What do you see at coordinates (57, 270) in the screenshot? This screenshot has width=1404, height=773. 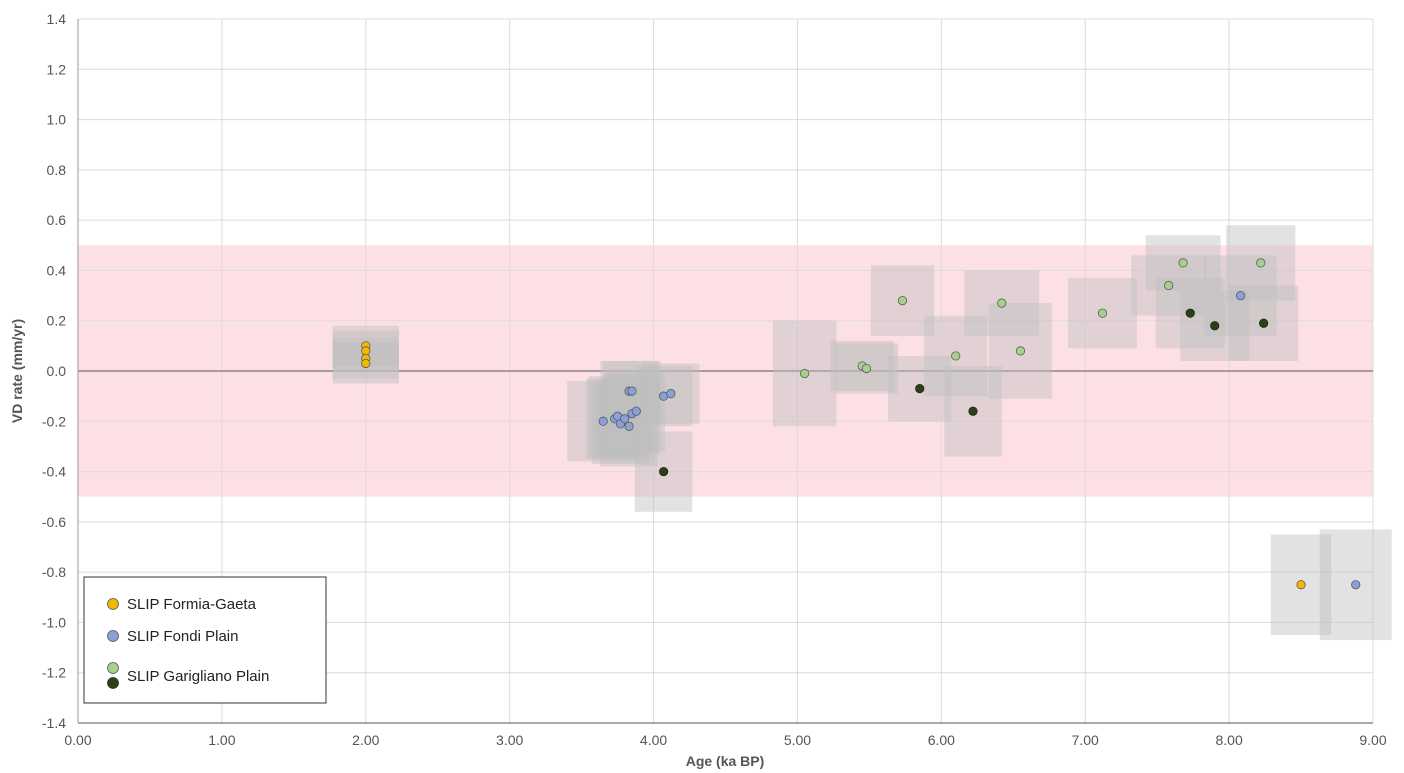 I see `y-tick-label: 0.4` at bounding box center [57, 270].